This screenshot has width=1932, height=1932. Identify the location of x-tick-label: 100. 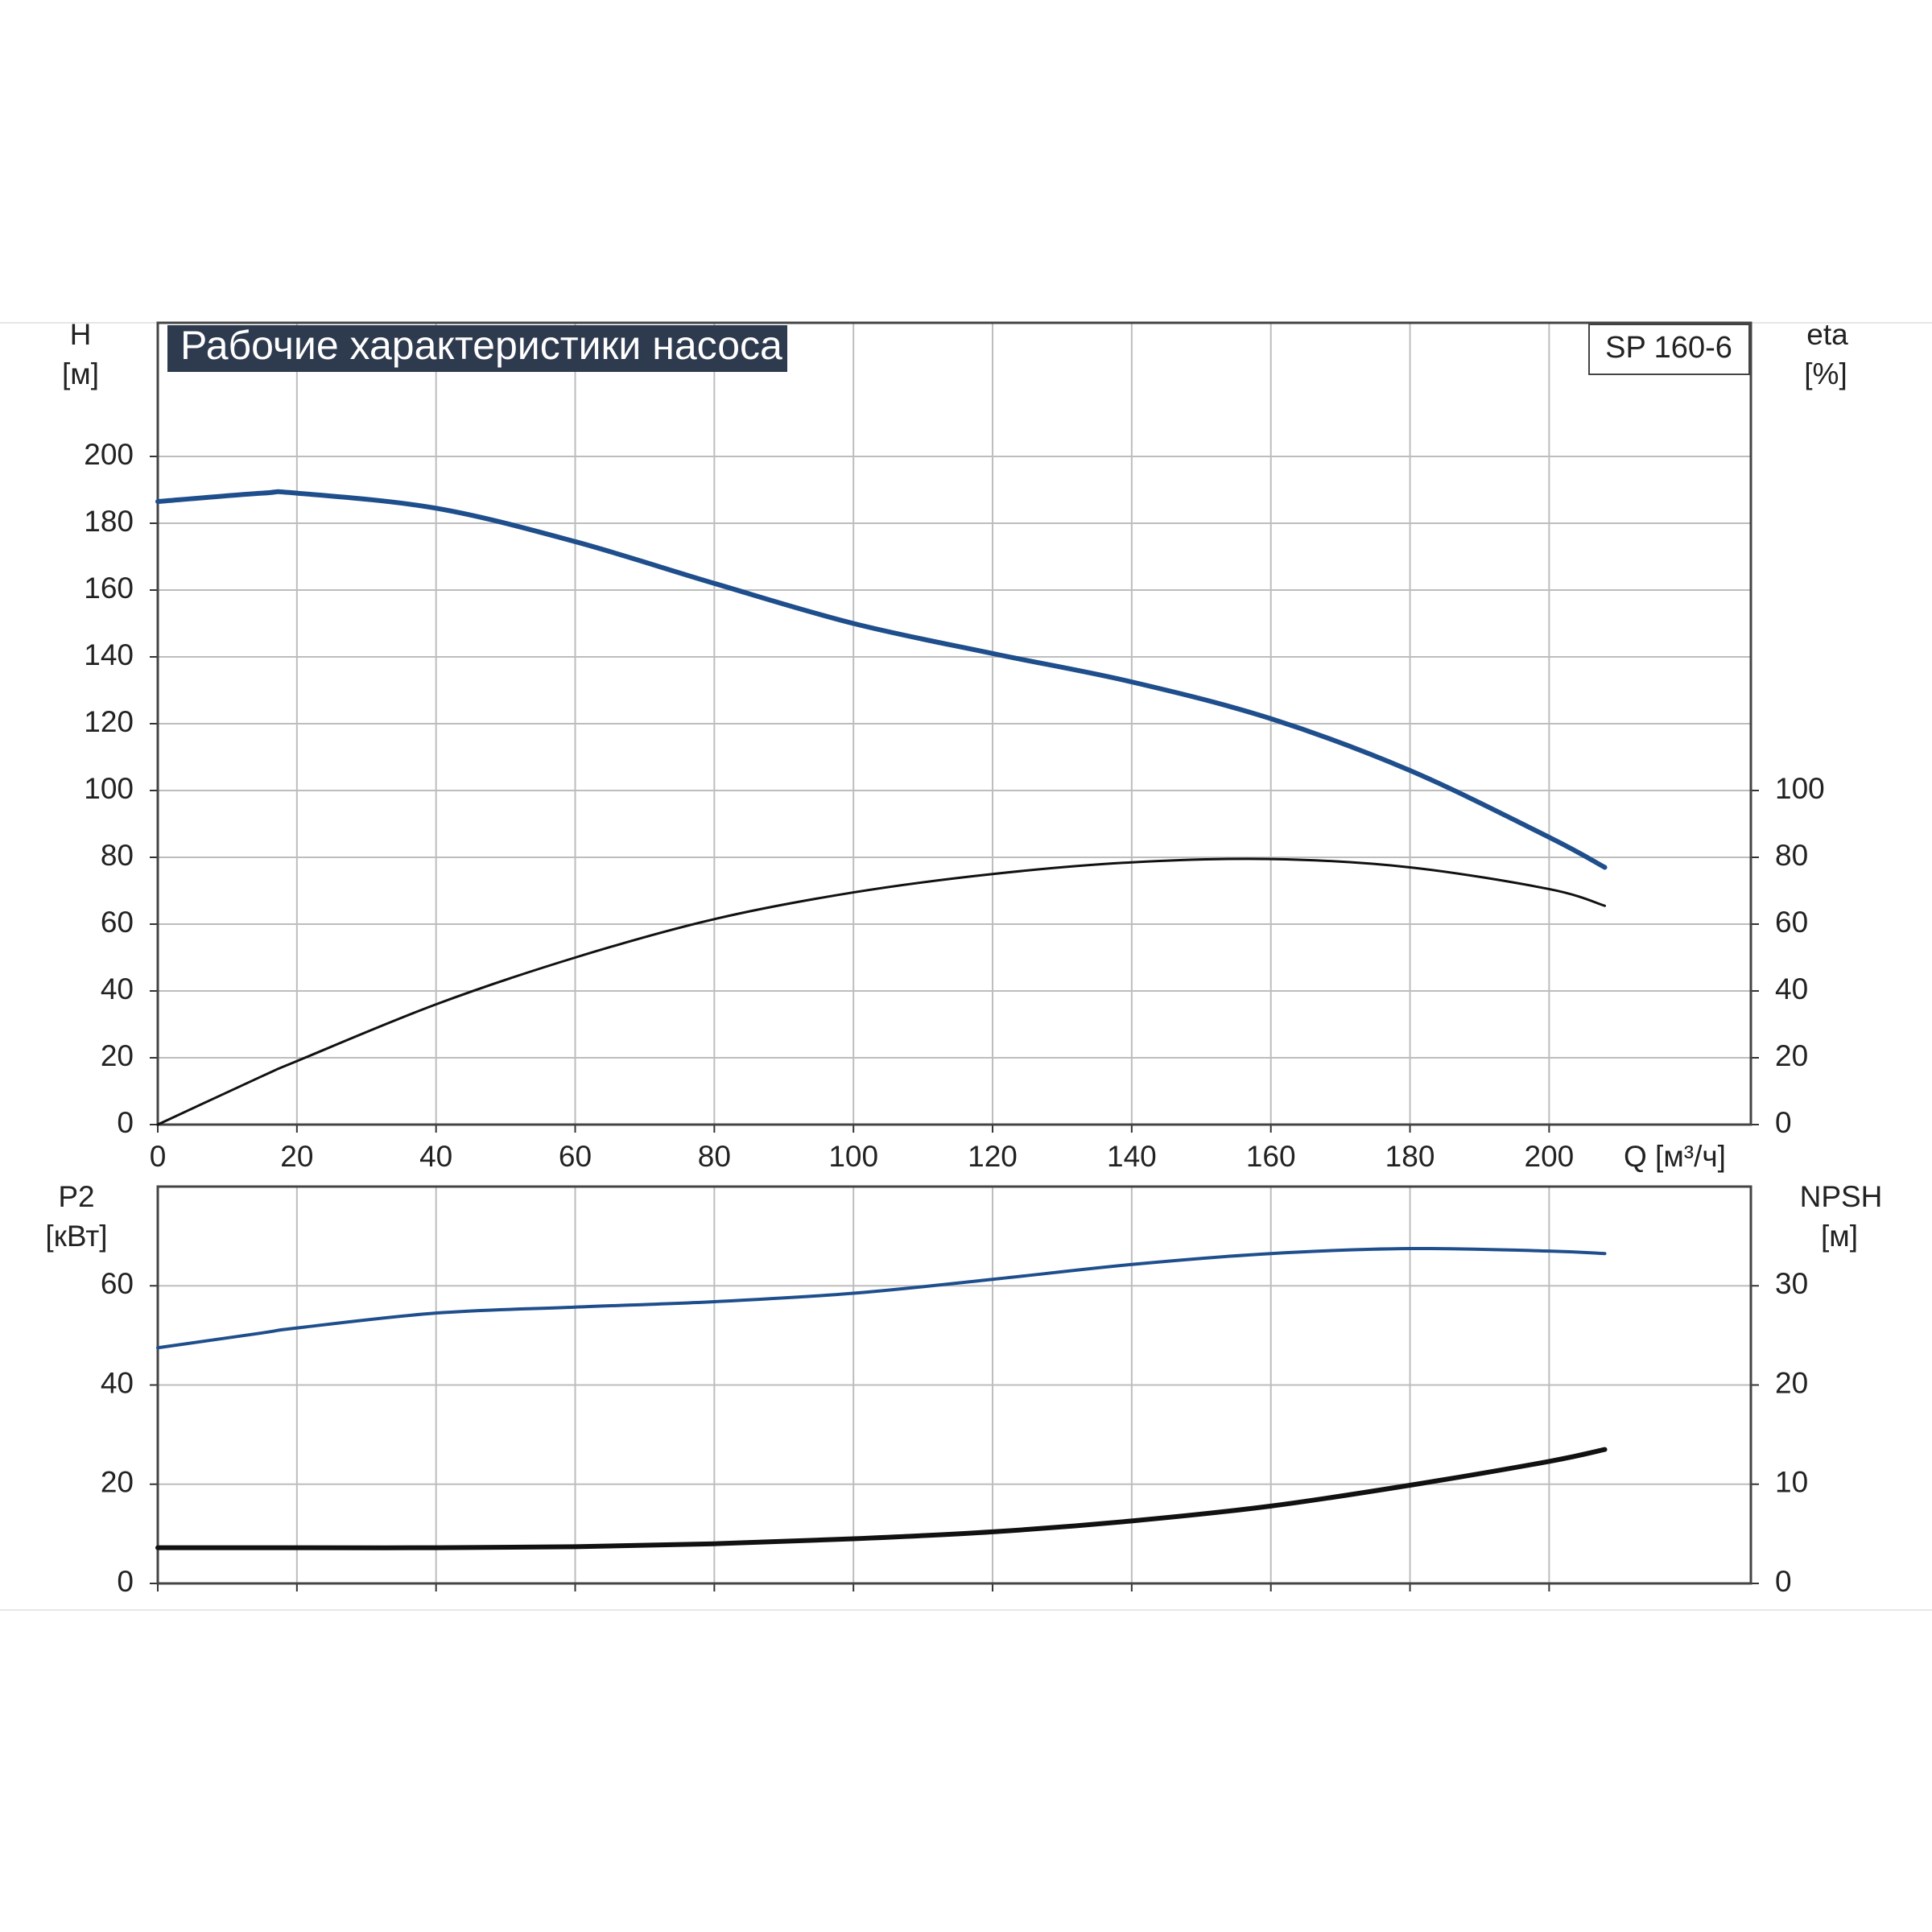
(853, 1156).